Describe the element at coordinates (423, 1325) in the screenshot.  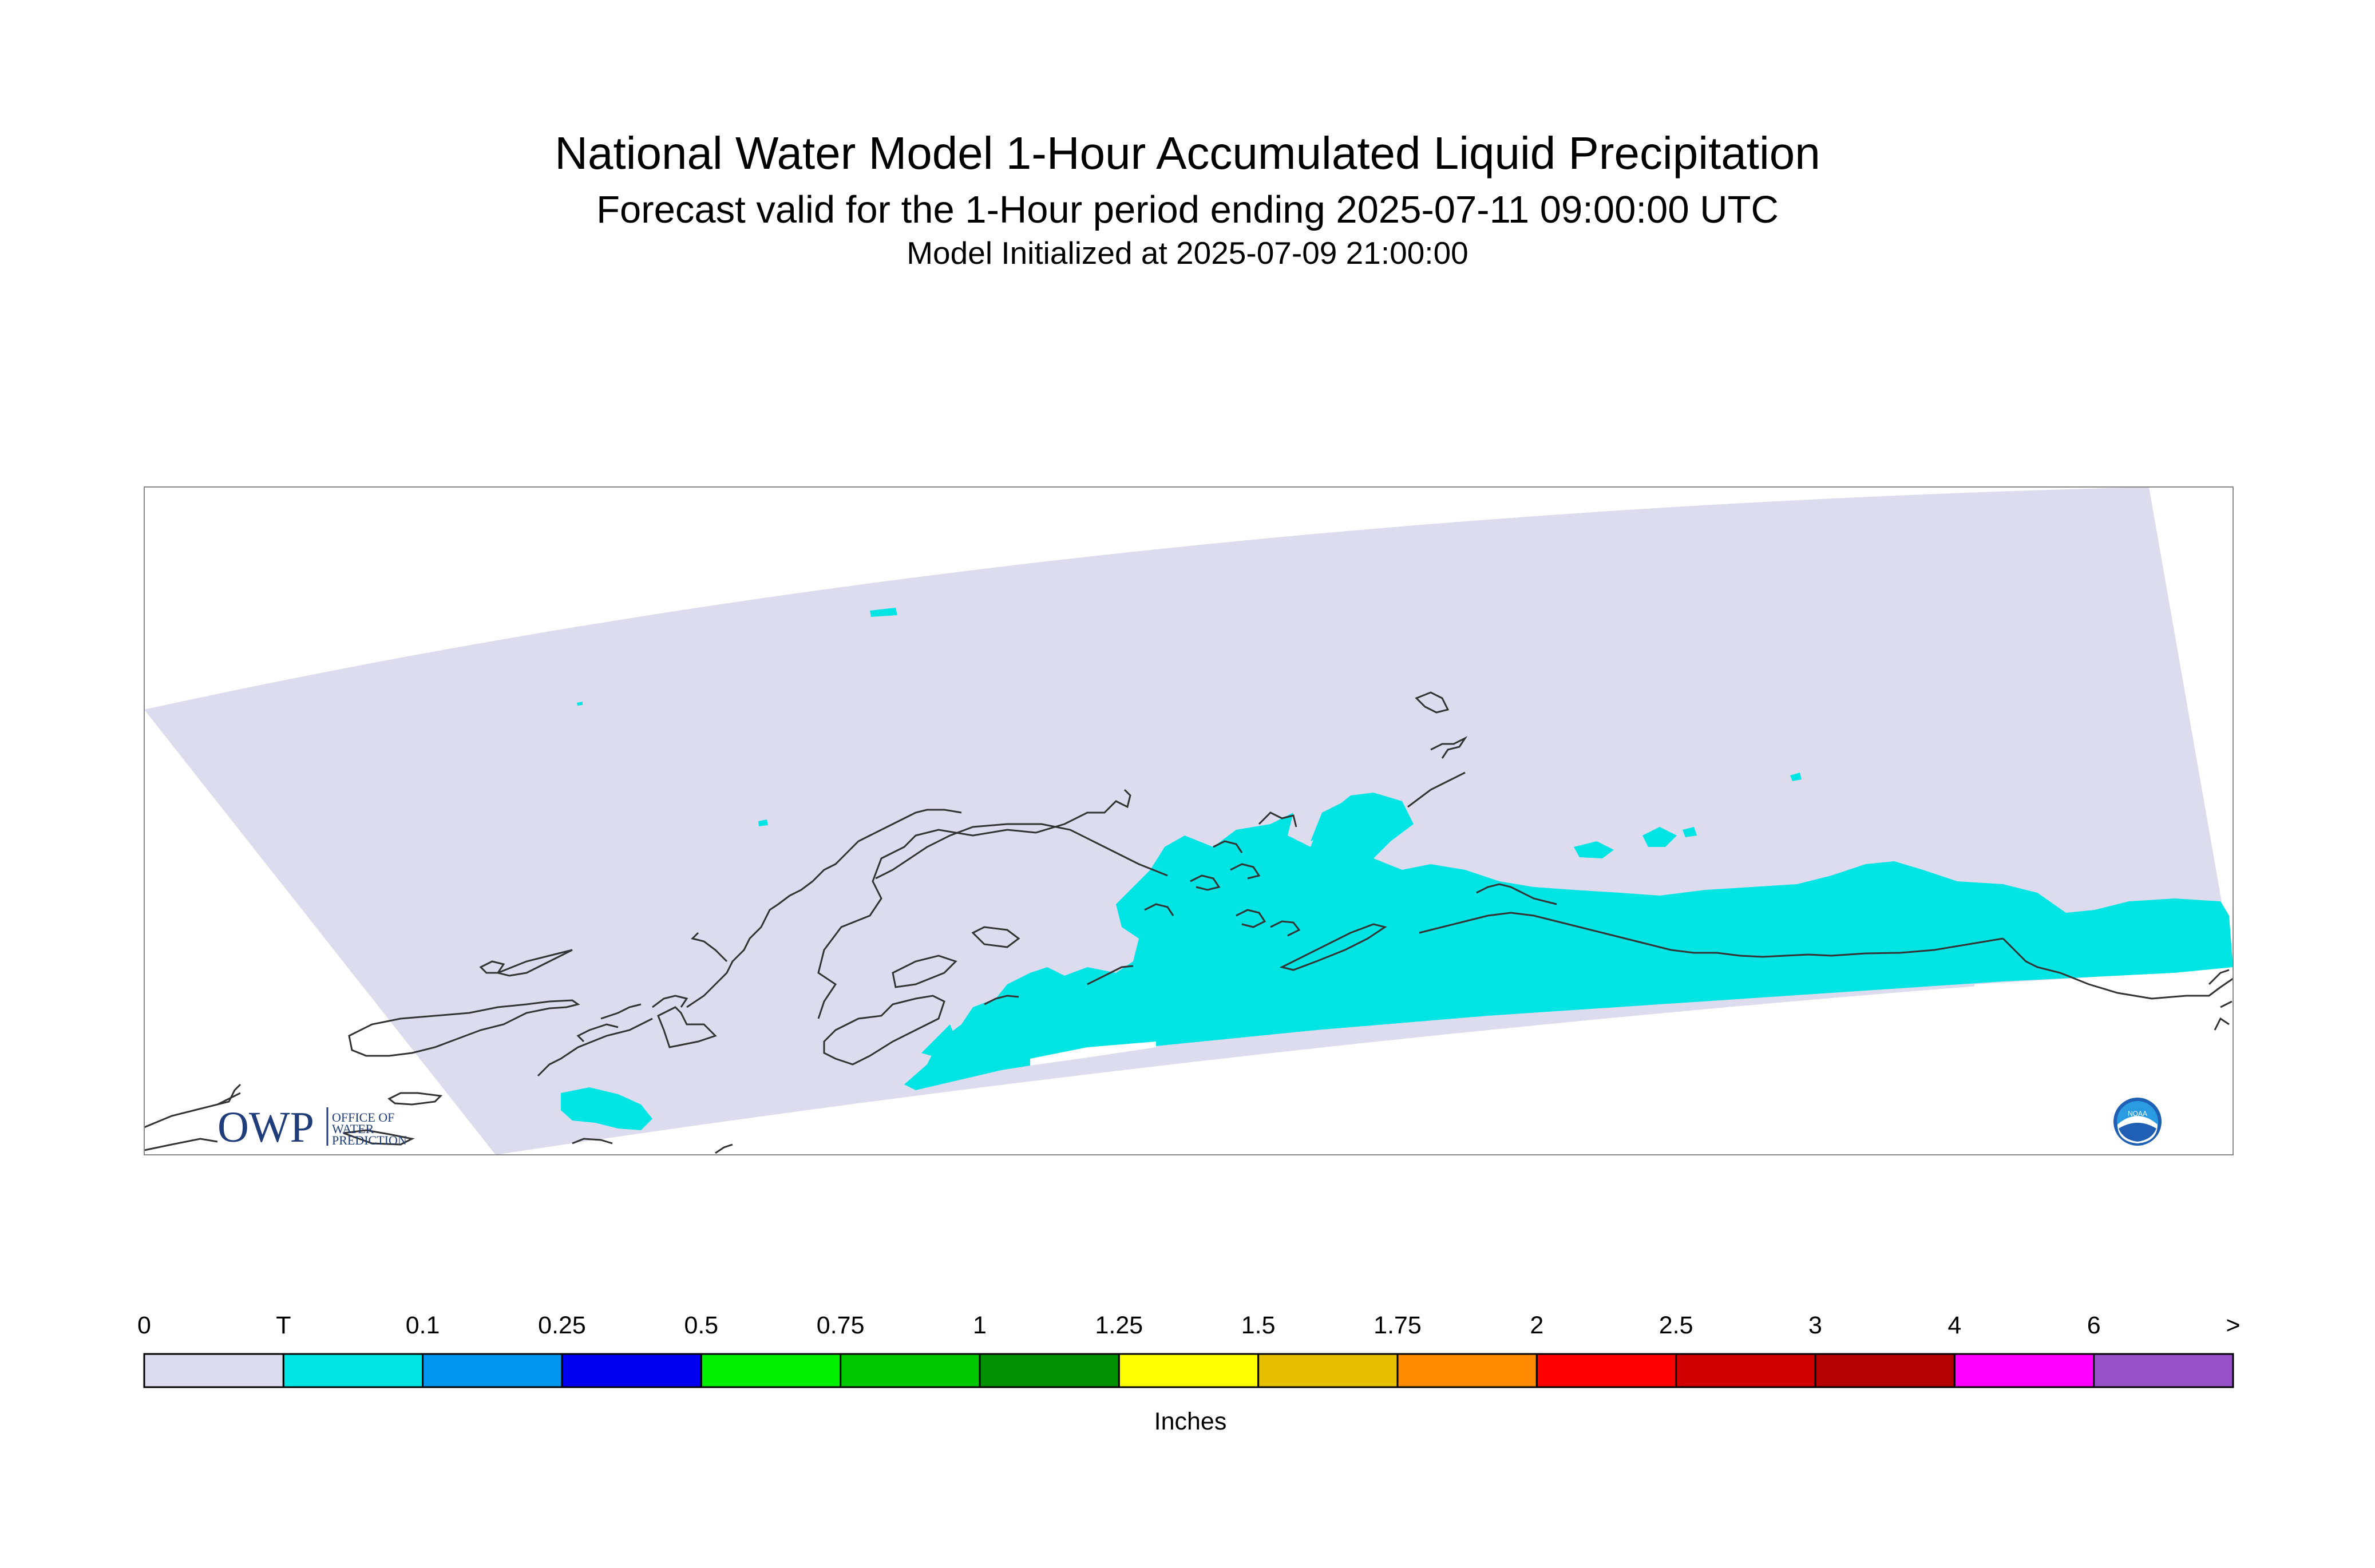
I see `legend-tick-label: 0.1` at that location.